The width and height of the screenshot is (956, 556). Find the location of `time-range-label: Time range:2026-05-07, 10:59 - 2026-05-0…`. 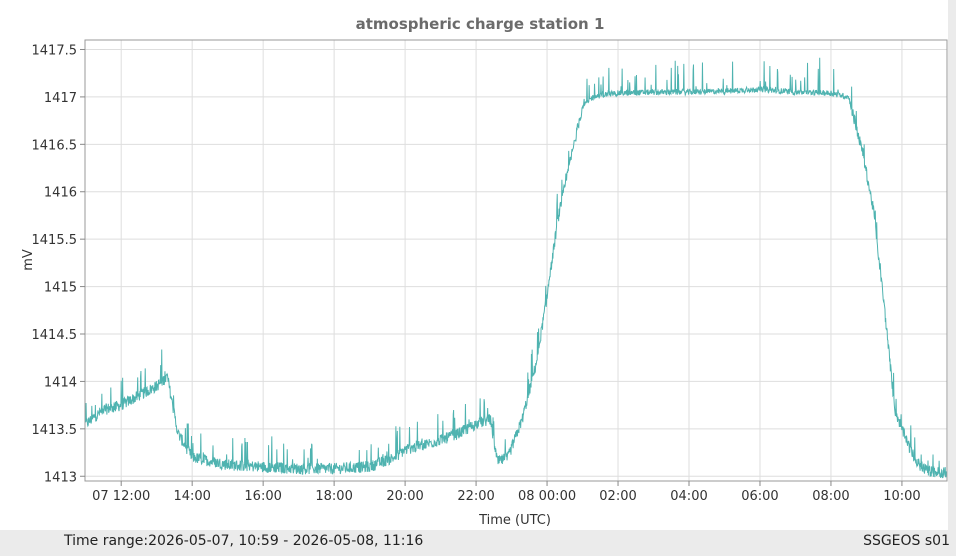

time-range-label: Time range:2026-05-07, 10:59 - 2026-05-0… is located at coordinates (244, 541).